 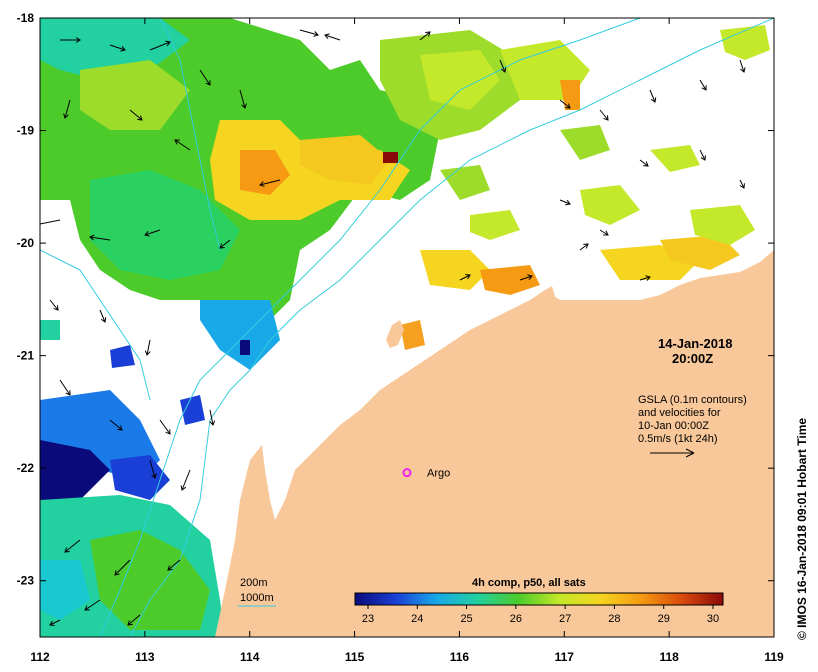 What do you see at coordinates (677, 439) in the screenshot?
I see `gsla-note-line4: 0.5m/s (1kt 24h)` at bounding box center [677, 439].